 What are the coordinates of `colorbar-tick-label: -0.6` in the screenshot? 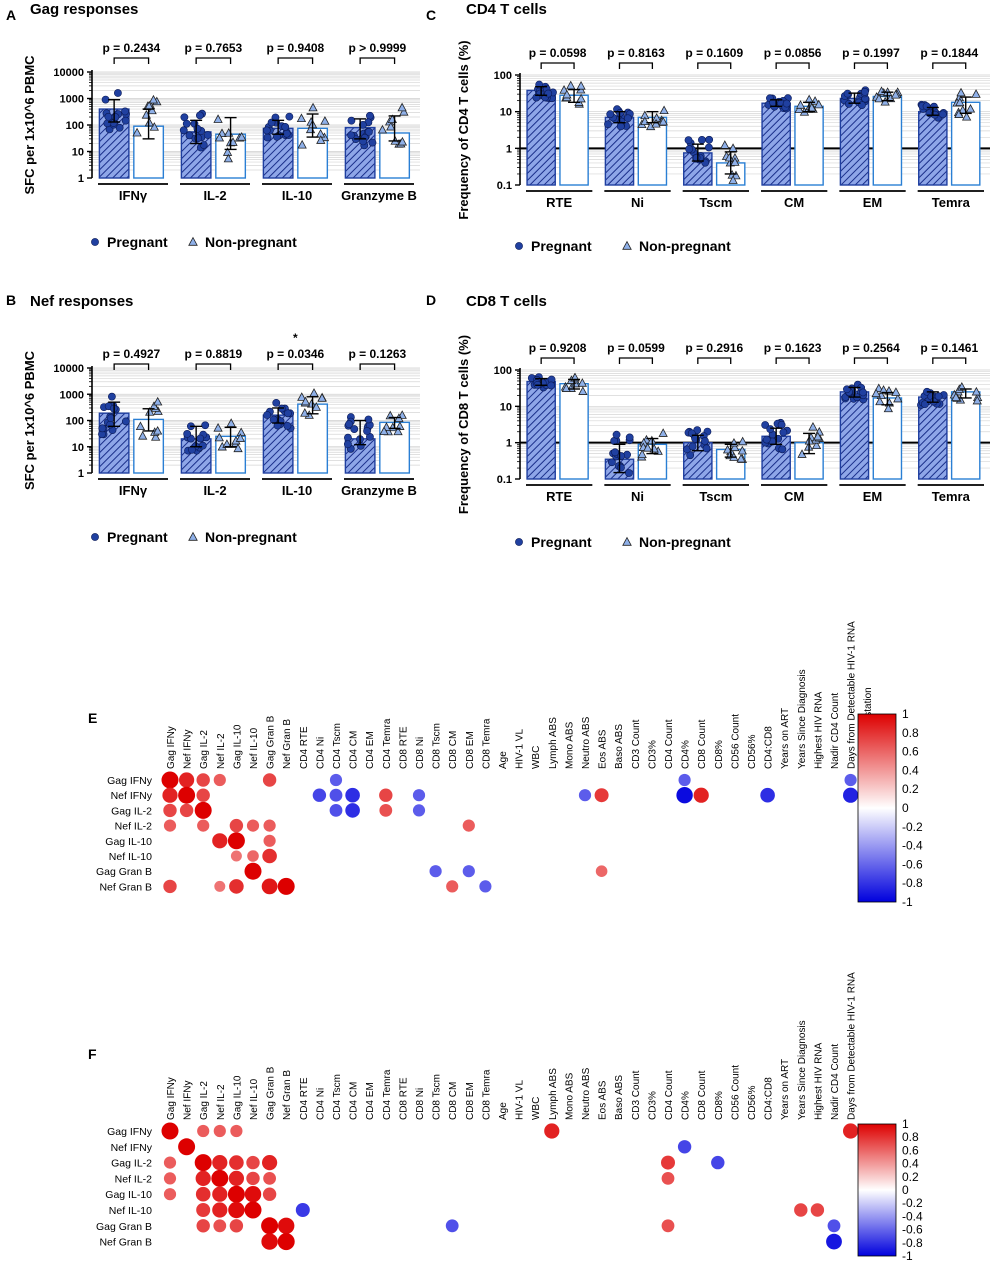 It's located at (912, 1230).